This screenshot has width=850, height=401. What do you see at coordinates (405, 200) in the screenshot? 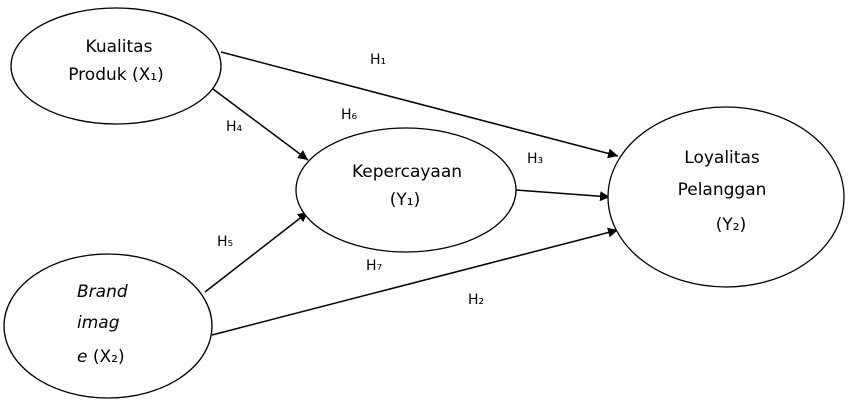
I see `node-y1-label-line2: (Y₁)` at bounding box center [405, 200].